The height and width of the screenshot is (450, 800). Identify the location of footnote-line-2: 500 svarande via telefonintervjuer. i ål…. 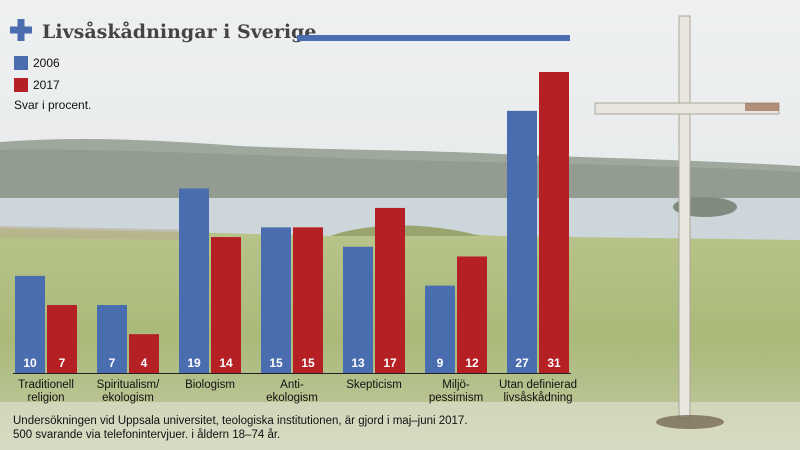
(147, 435).